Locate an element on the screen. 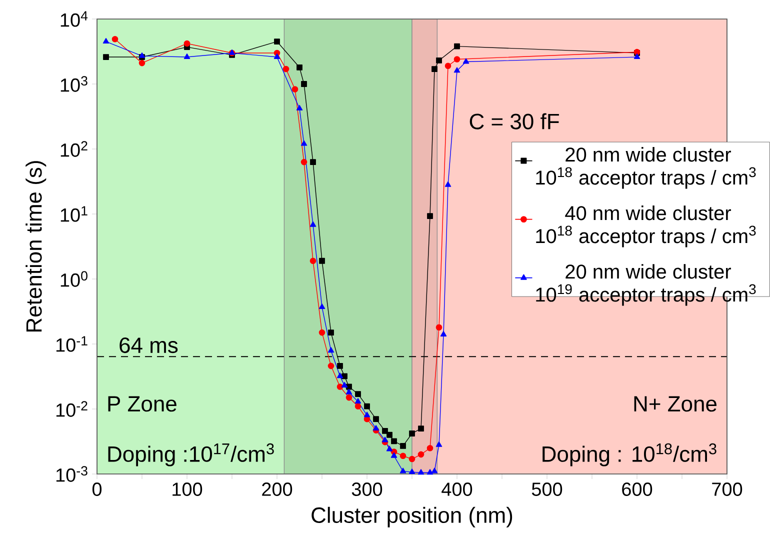 The width and height of the screenshot is (770, 559). y-tick-label: 10$^{-3}$ is located at coordinates (72, 474).